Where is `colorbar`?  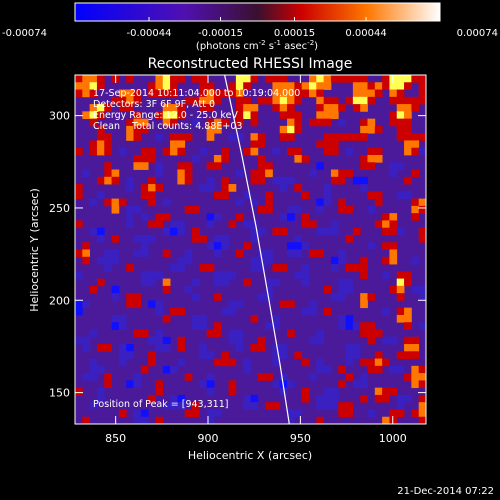
colorbar is located at coordinates (257, 12).